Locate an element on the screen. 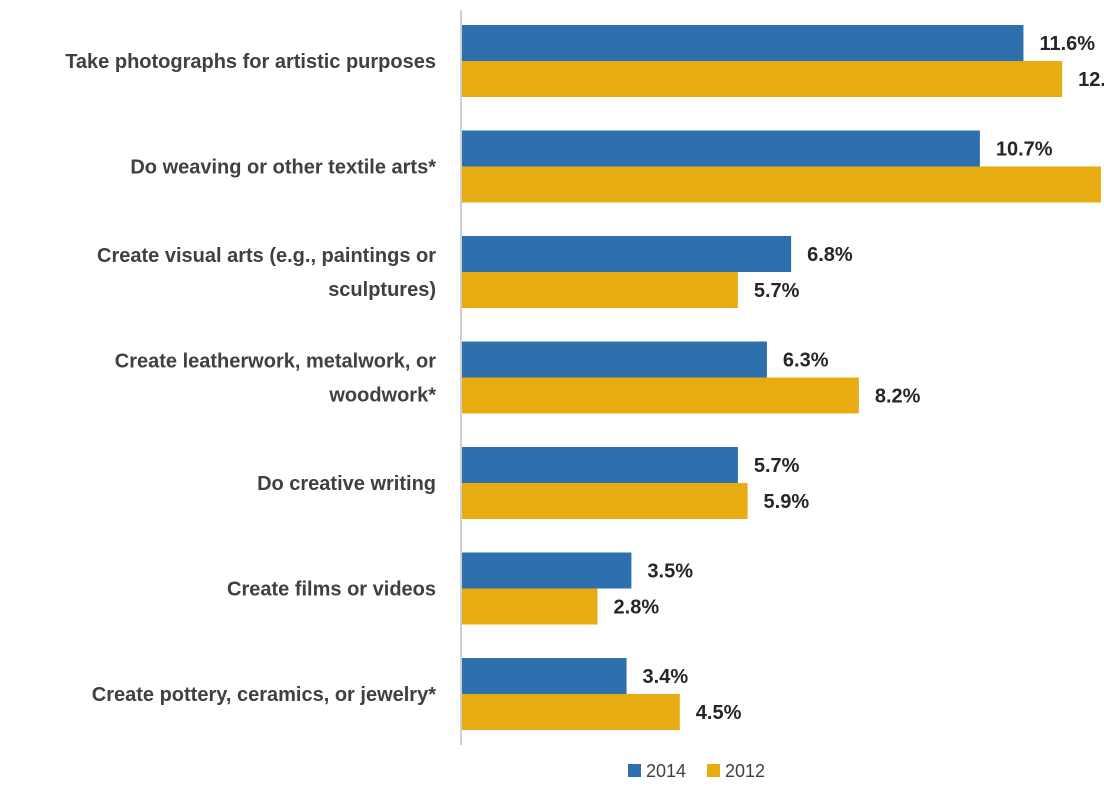 The image size is (1104, 787). category-label-1: Take photographs for artistic purposes is located at coordinates (250, 62).